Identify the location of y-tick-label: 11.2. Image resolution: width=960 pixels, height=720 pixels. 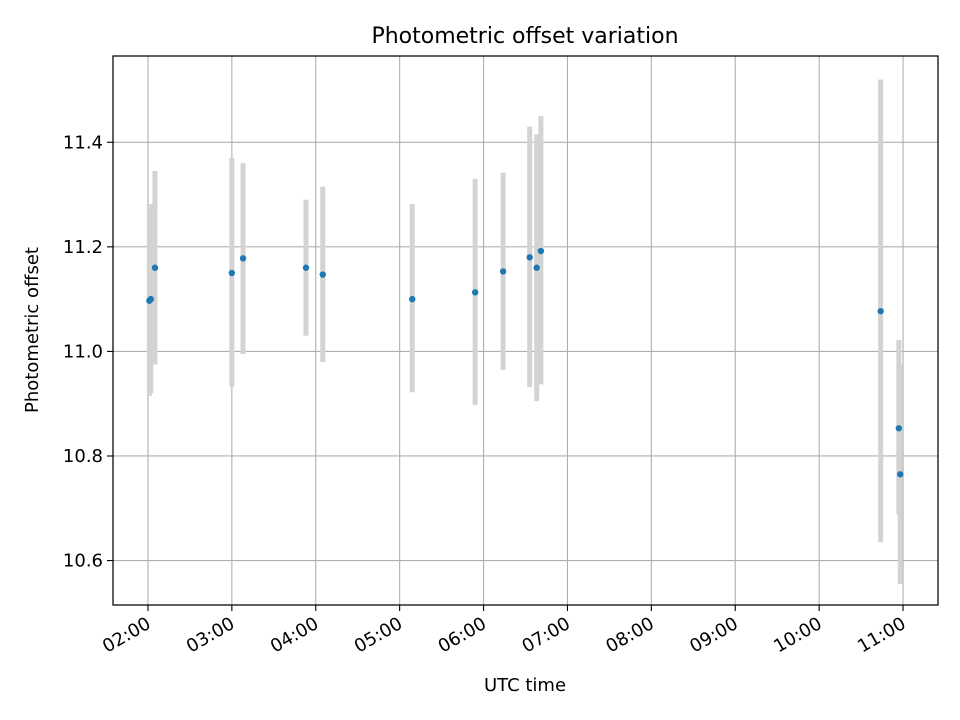
(83, 247).